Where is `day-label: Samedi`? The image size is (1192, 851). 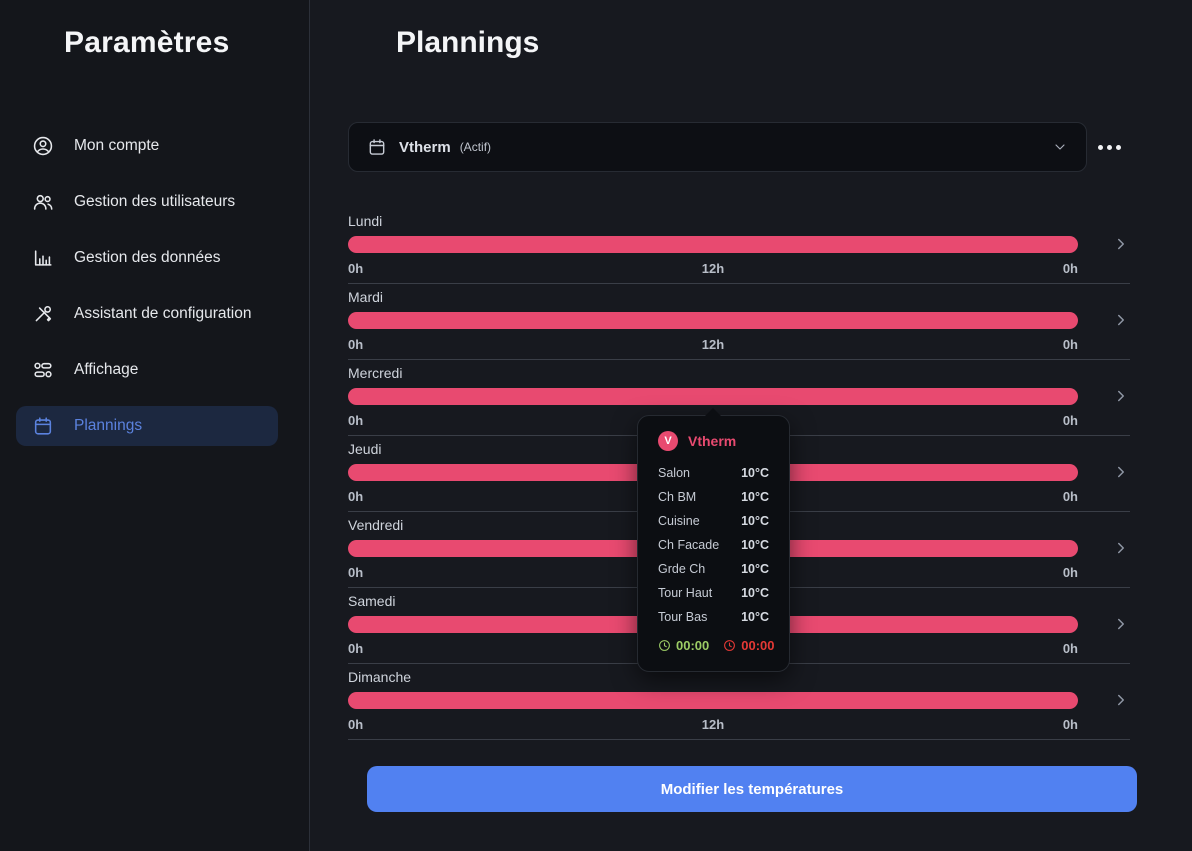 day-label: Samedi is located at coordinates (372, 601).